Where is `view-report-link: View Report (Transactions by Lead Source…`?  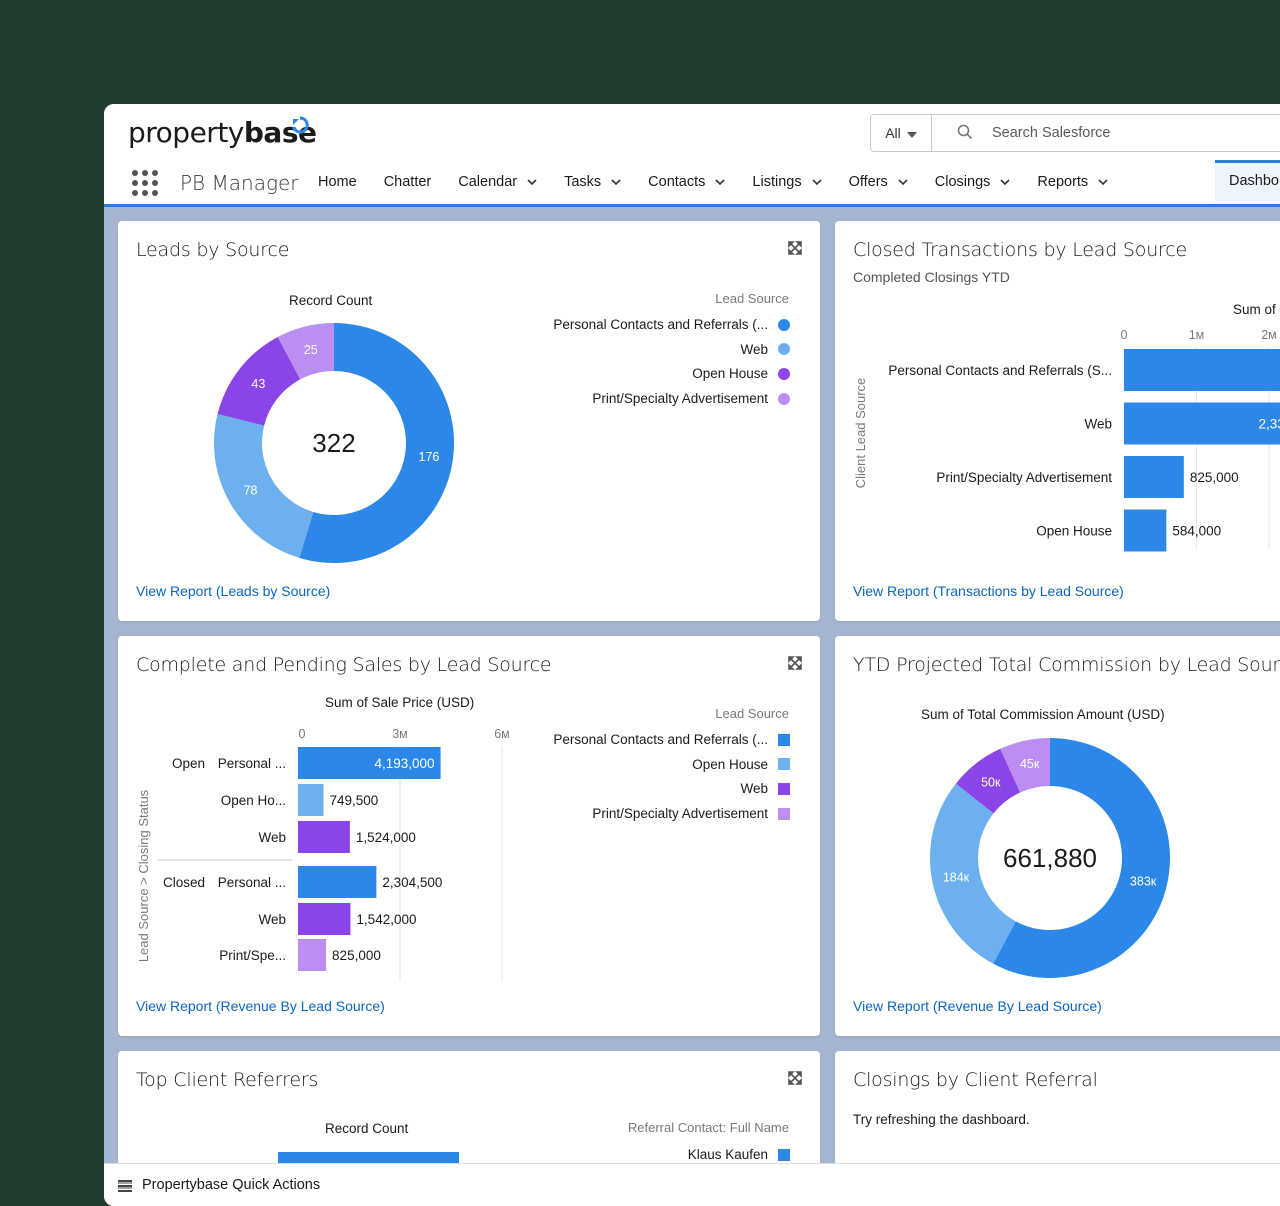 view-report-link: View Report (Transactions by Lead Source… is located at coordinates (988, 591).